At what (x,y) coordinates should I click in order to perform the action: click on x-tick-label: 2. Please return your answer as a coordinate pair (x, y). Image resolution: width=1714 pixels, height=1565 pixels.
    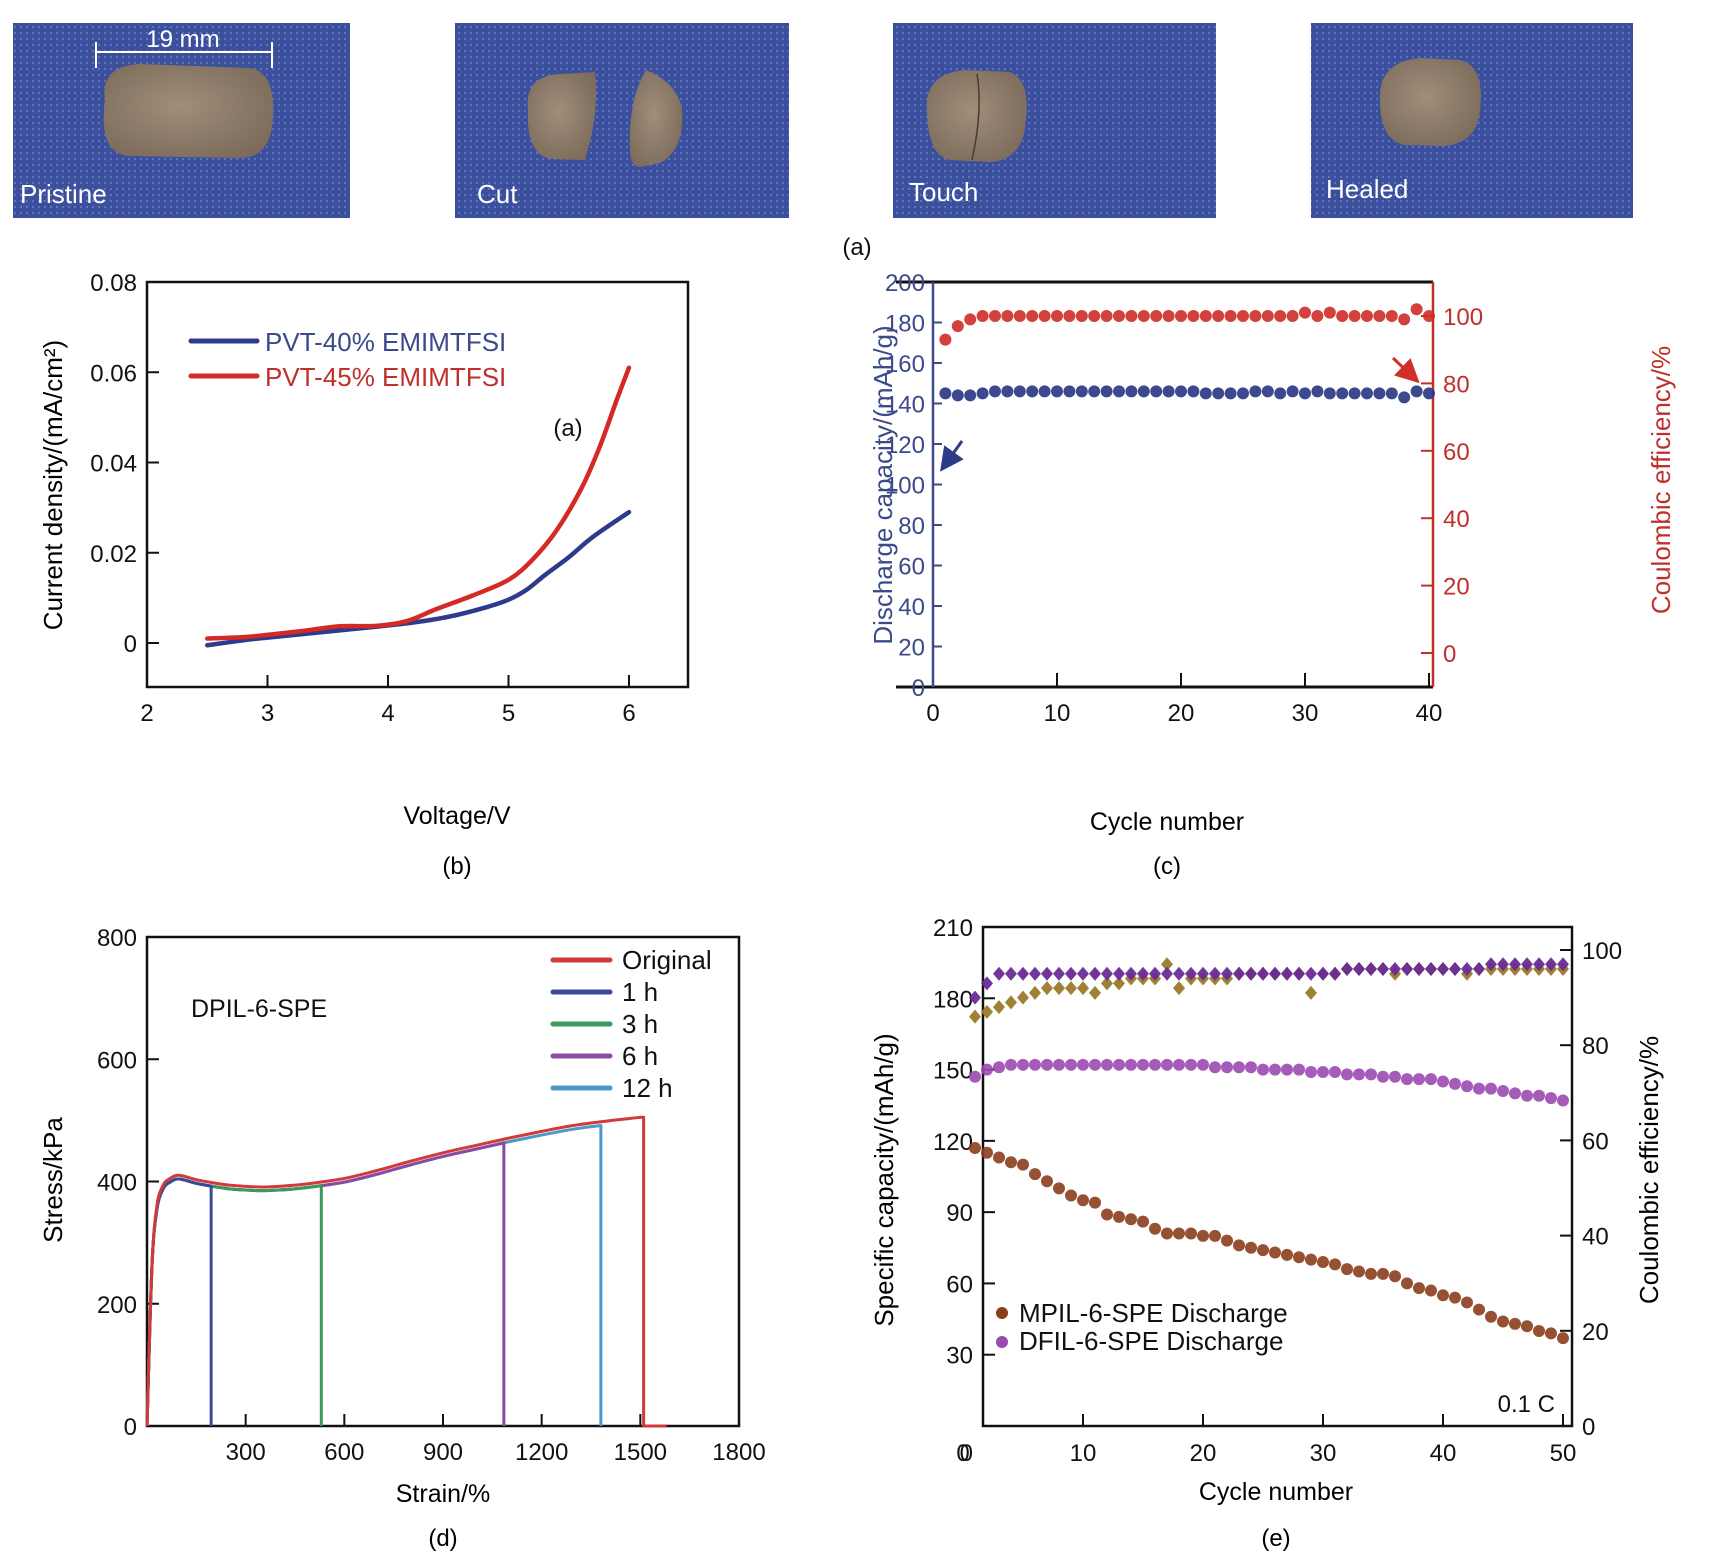
    Looking at the image, I should click on (146, 713).